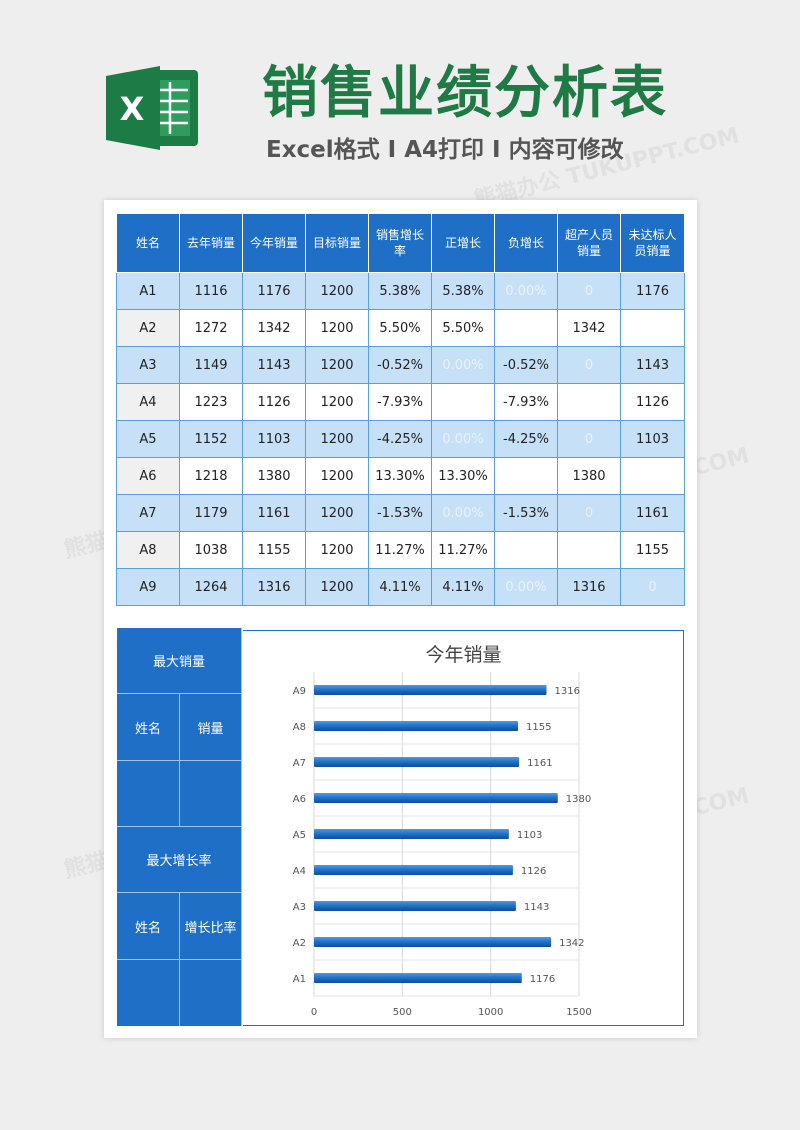  What do you see at coordinates (211, 243) in the screenshot?
I see `column-header: 去年销量` at bounding box center [211, 243].